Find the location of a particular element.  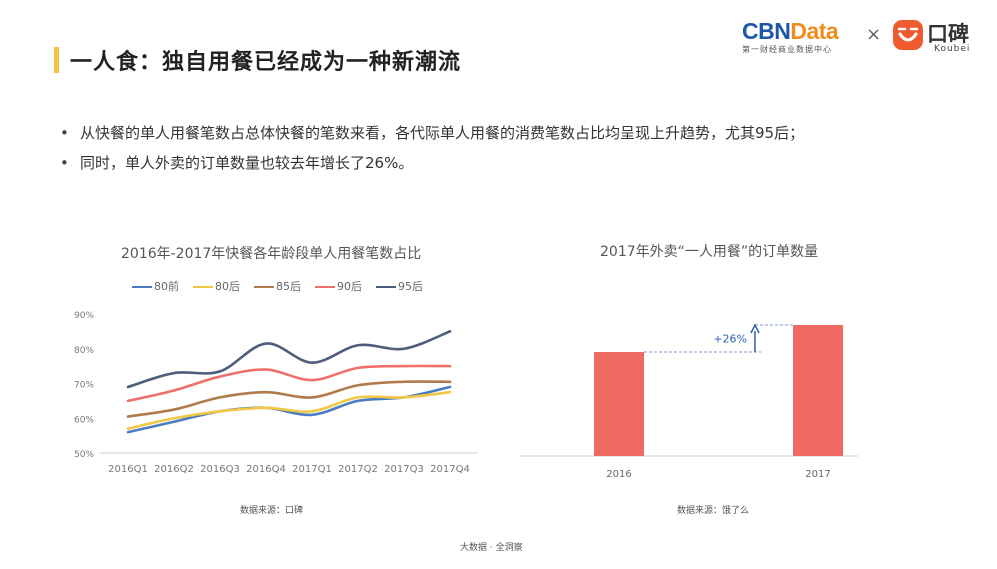

line-chart-legend: 80前 80后 85后 90后 95后 is located at coordinates (284, 286).